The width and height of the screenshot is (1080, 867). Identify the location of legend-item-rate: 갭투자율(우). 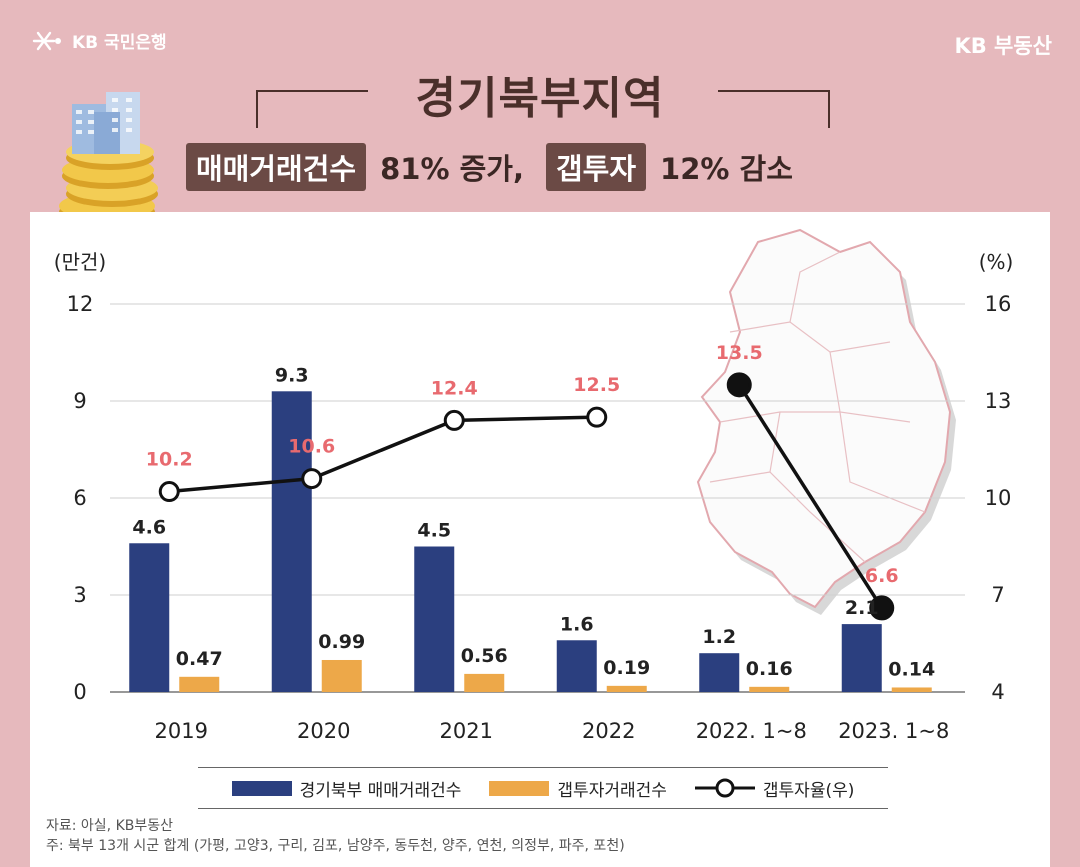
(774, 788).